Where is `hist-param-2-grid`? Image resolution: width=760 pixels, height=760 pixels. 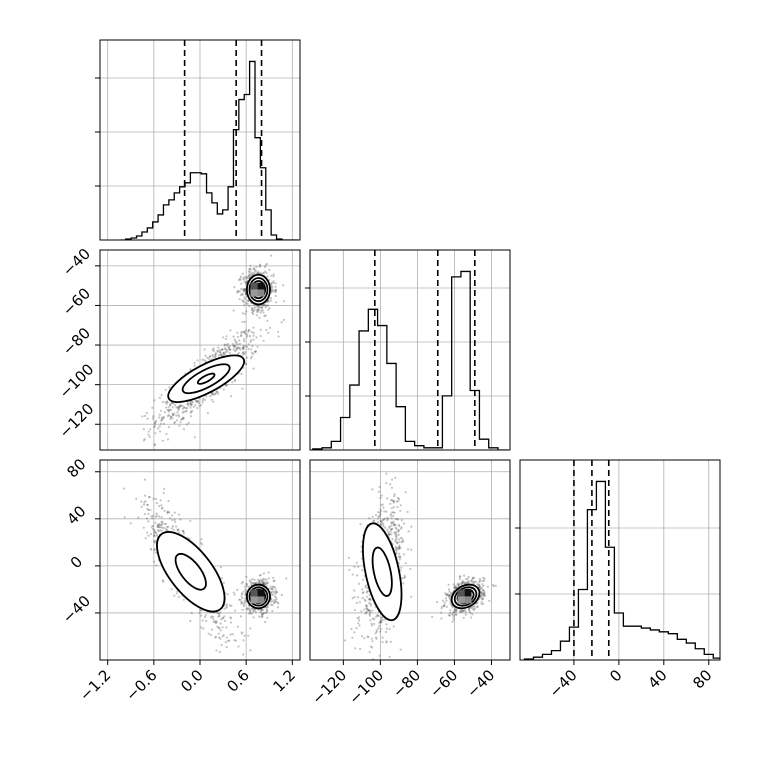 hist-param-2-grid is located at coordinates (410, 350).